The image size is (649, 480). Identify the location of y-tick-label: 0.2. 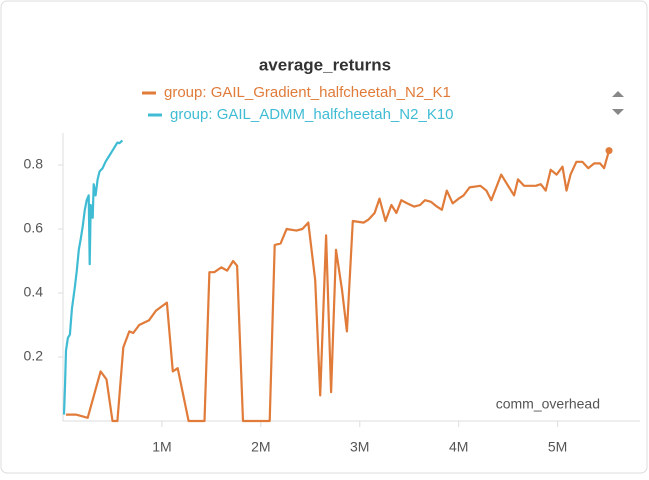
(34, 356).